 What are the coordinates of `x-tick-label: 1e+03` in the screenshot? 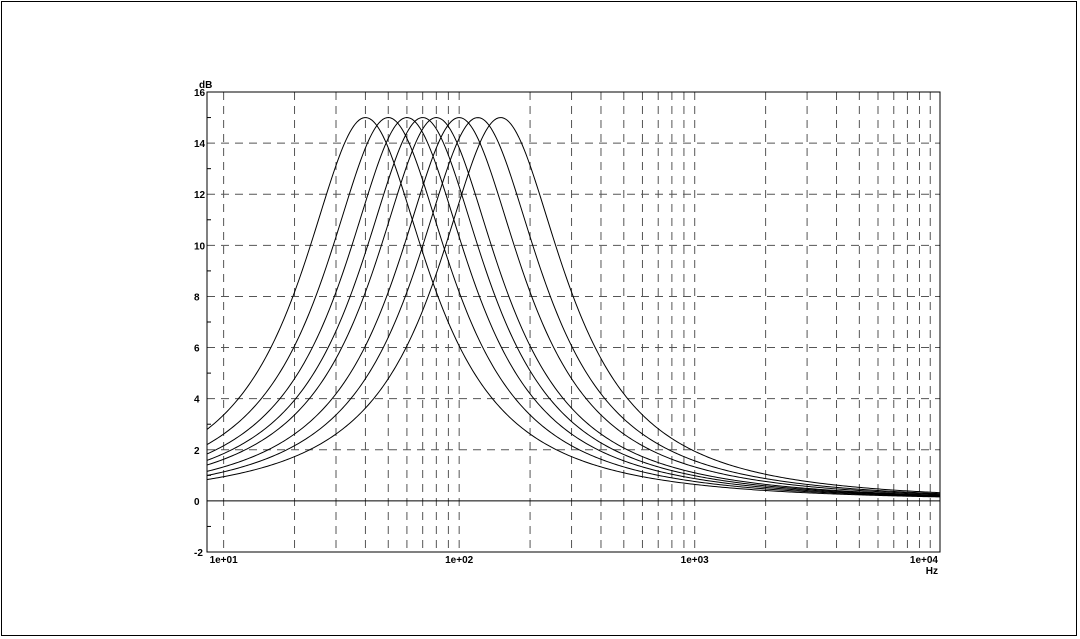 It's located at (695, 560).